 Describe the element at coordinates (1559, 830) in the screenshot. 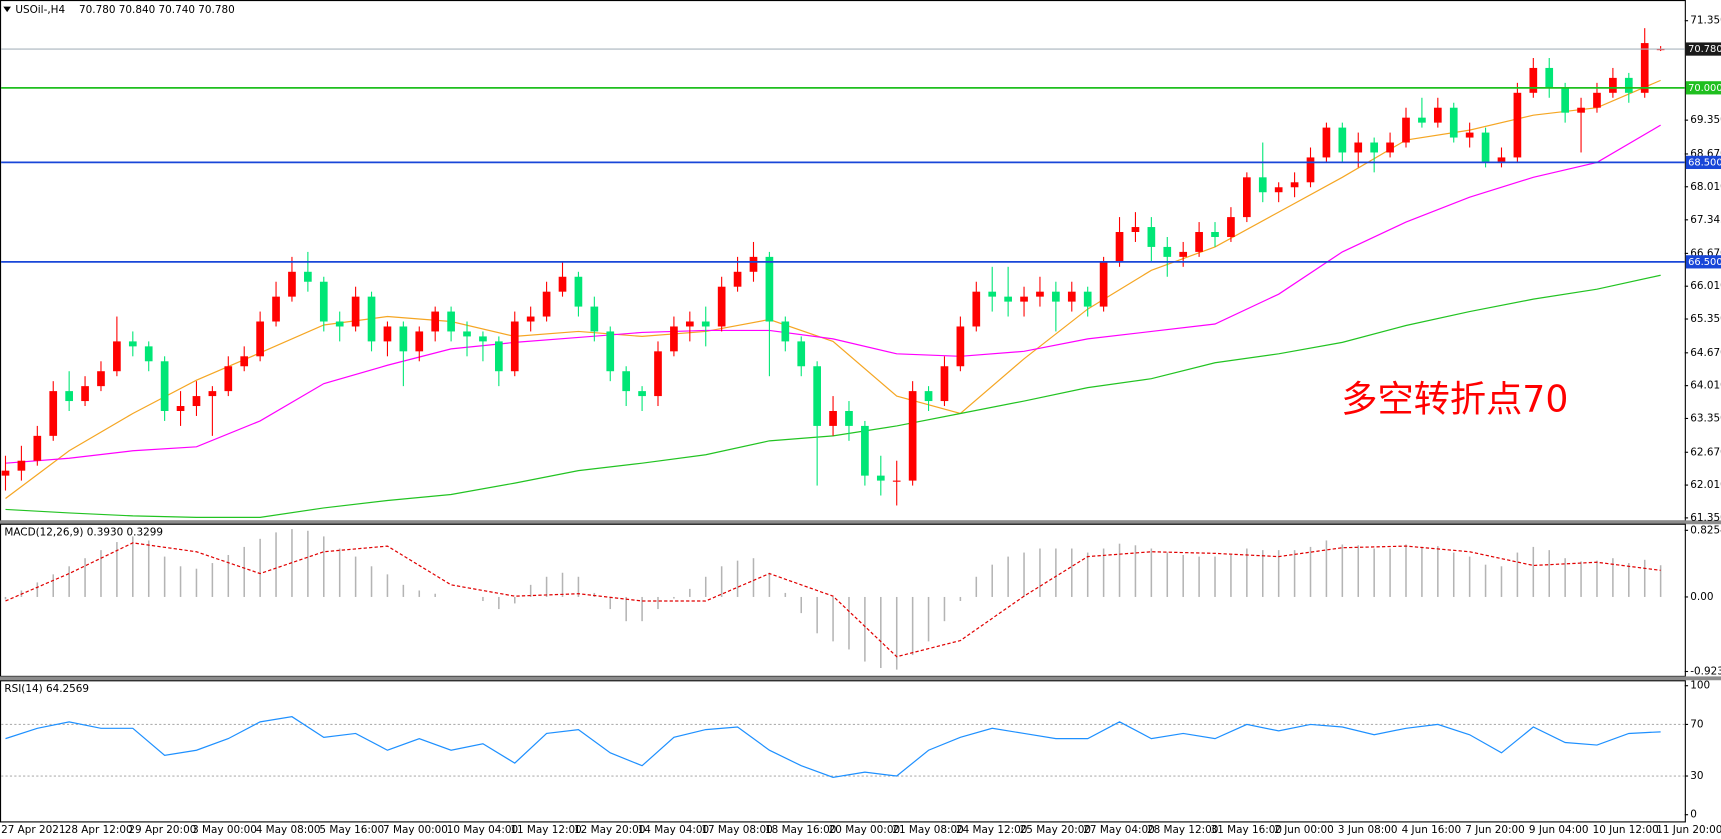

I see `x-tick-label: 9 Jun 04:00` at that location.